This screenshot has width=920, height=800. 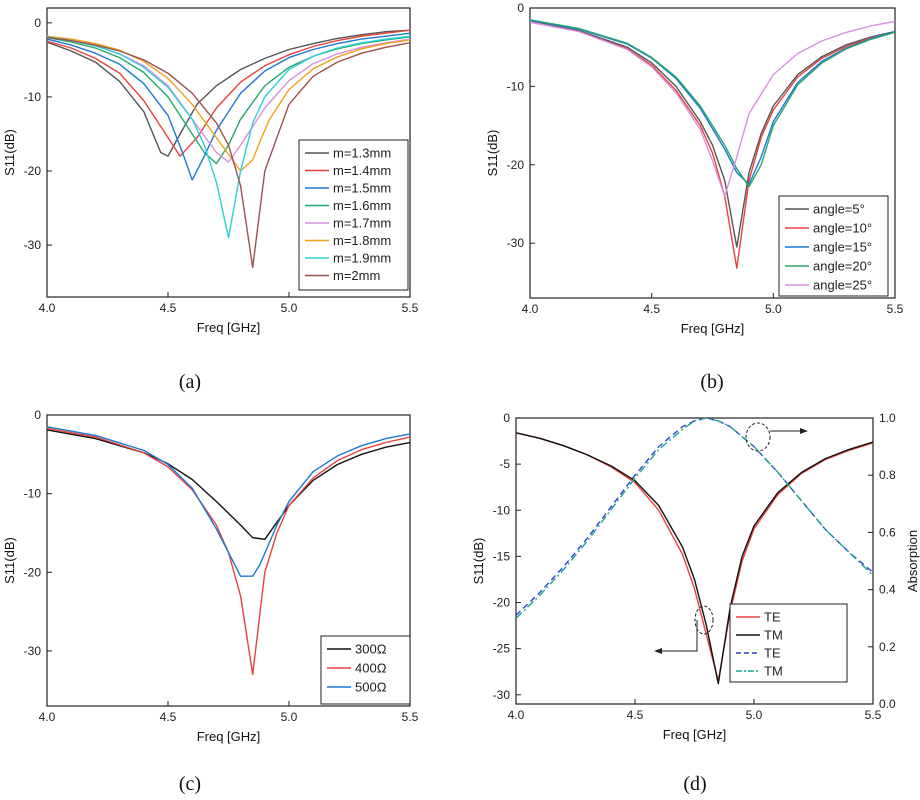 I want to click on panel-caption: (c), so click(x=190, y=784).